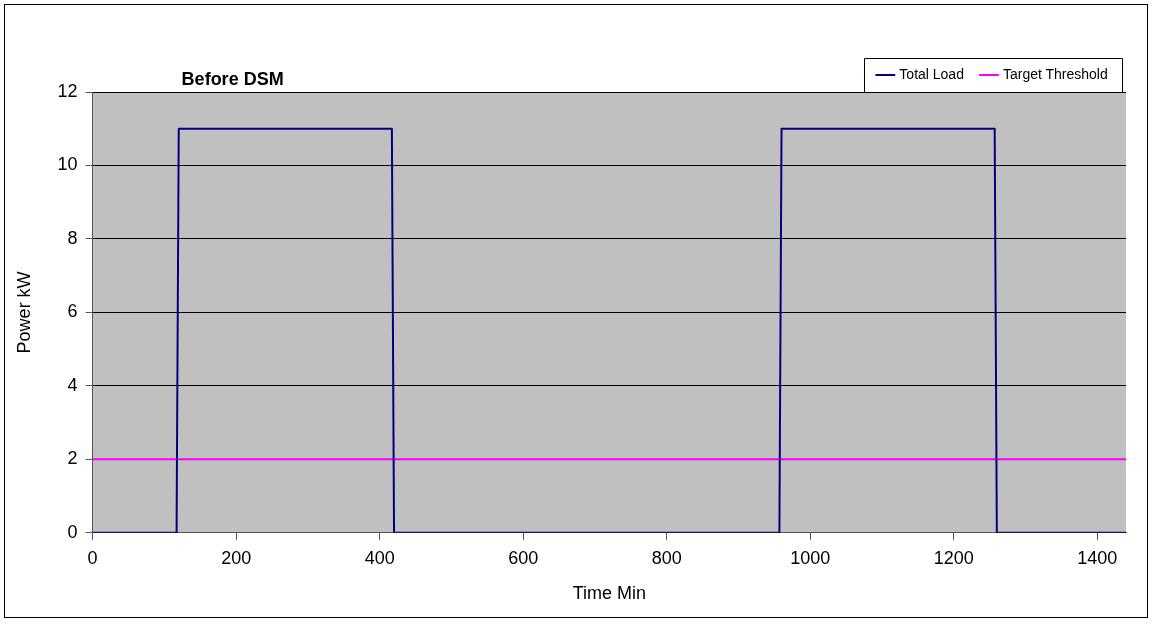 This screenshot has height=623, width=1154. What do you see at coordinates (92, 557) in the screenshot?
I see `x-tick-label: 0` at bounding box center [92, 557].